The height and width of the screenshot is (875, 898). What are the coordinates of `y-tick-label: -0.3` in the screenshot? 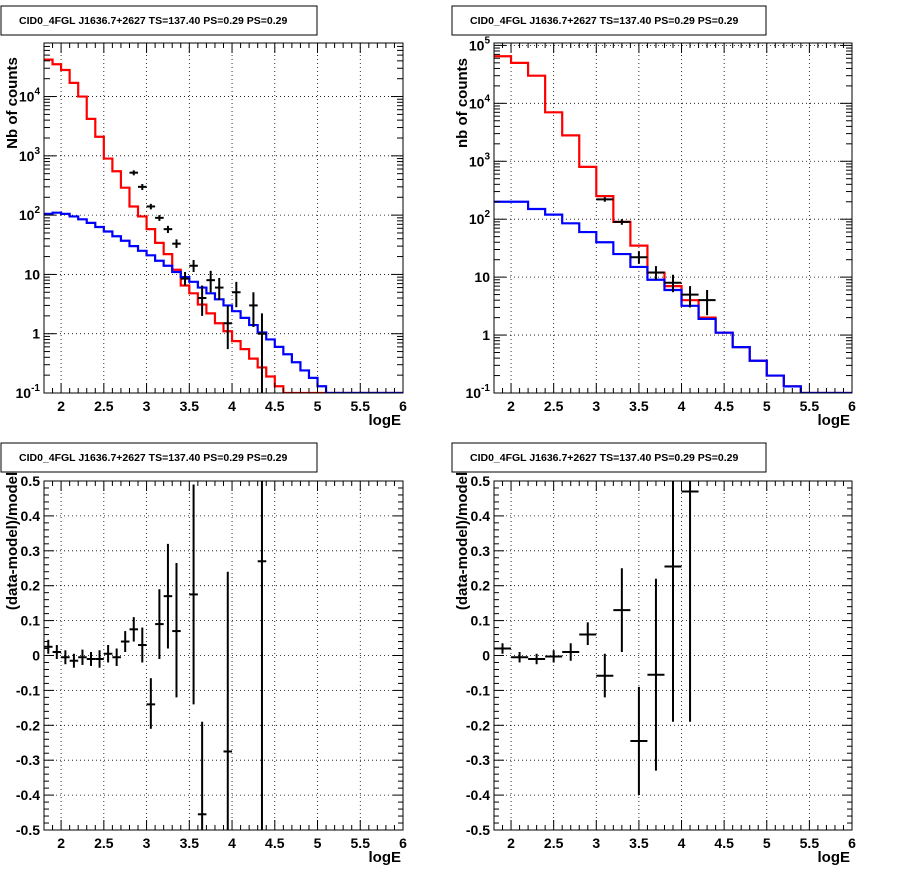 It's located at (478, 760).